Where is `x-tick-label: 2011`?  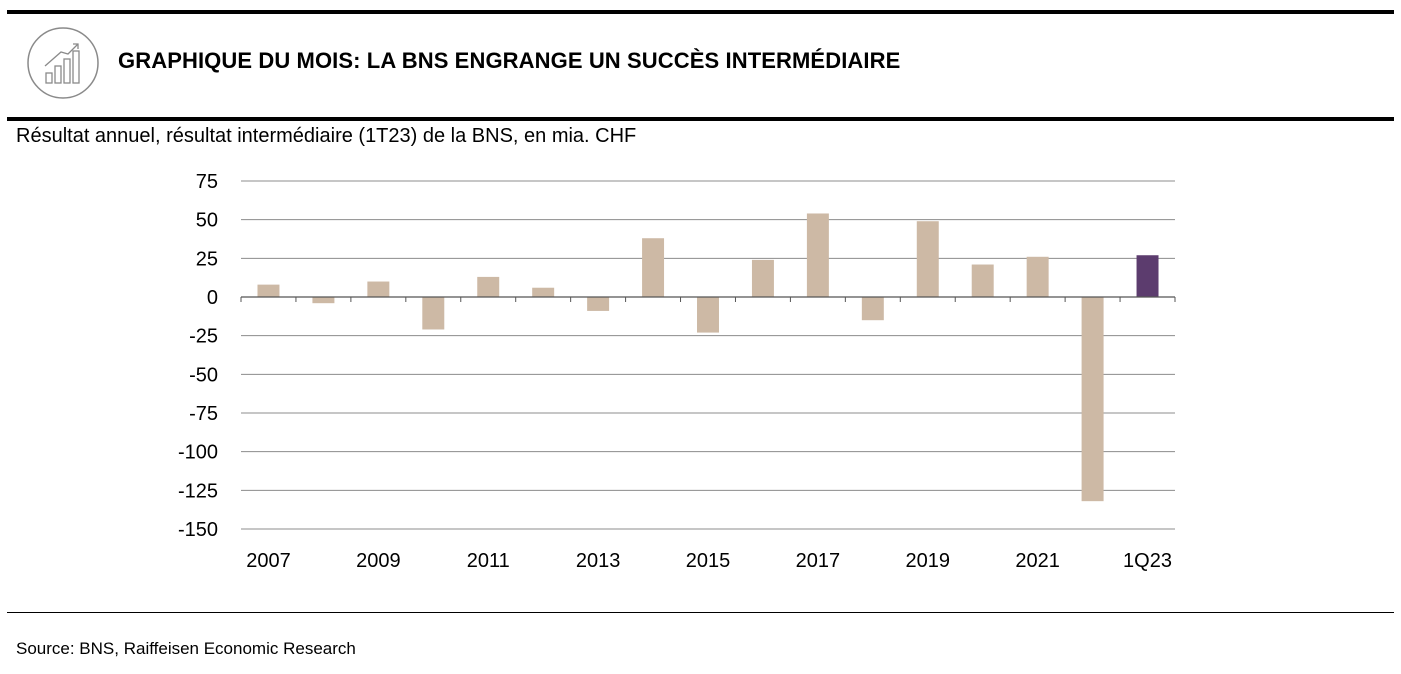 x-tick-label: 2011 is located at coordinates (488, 561).